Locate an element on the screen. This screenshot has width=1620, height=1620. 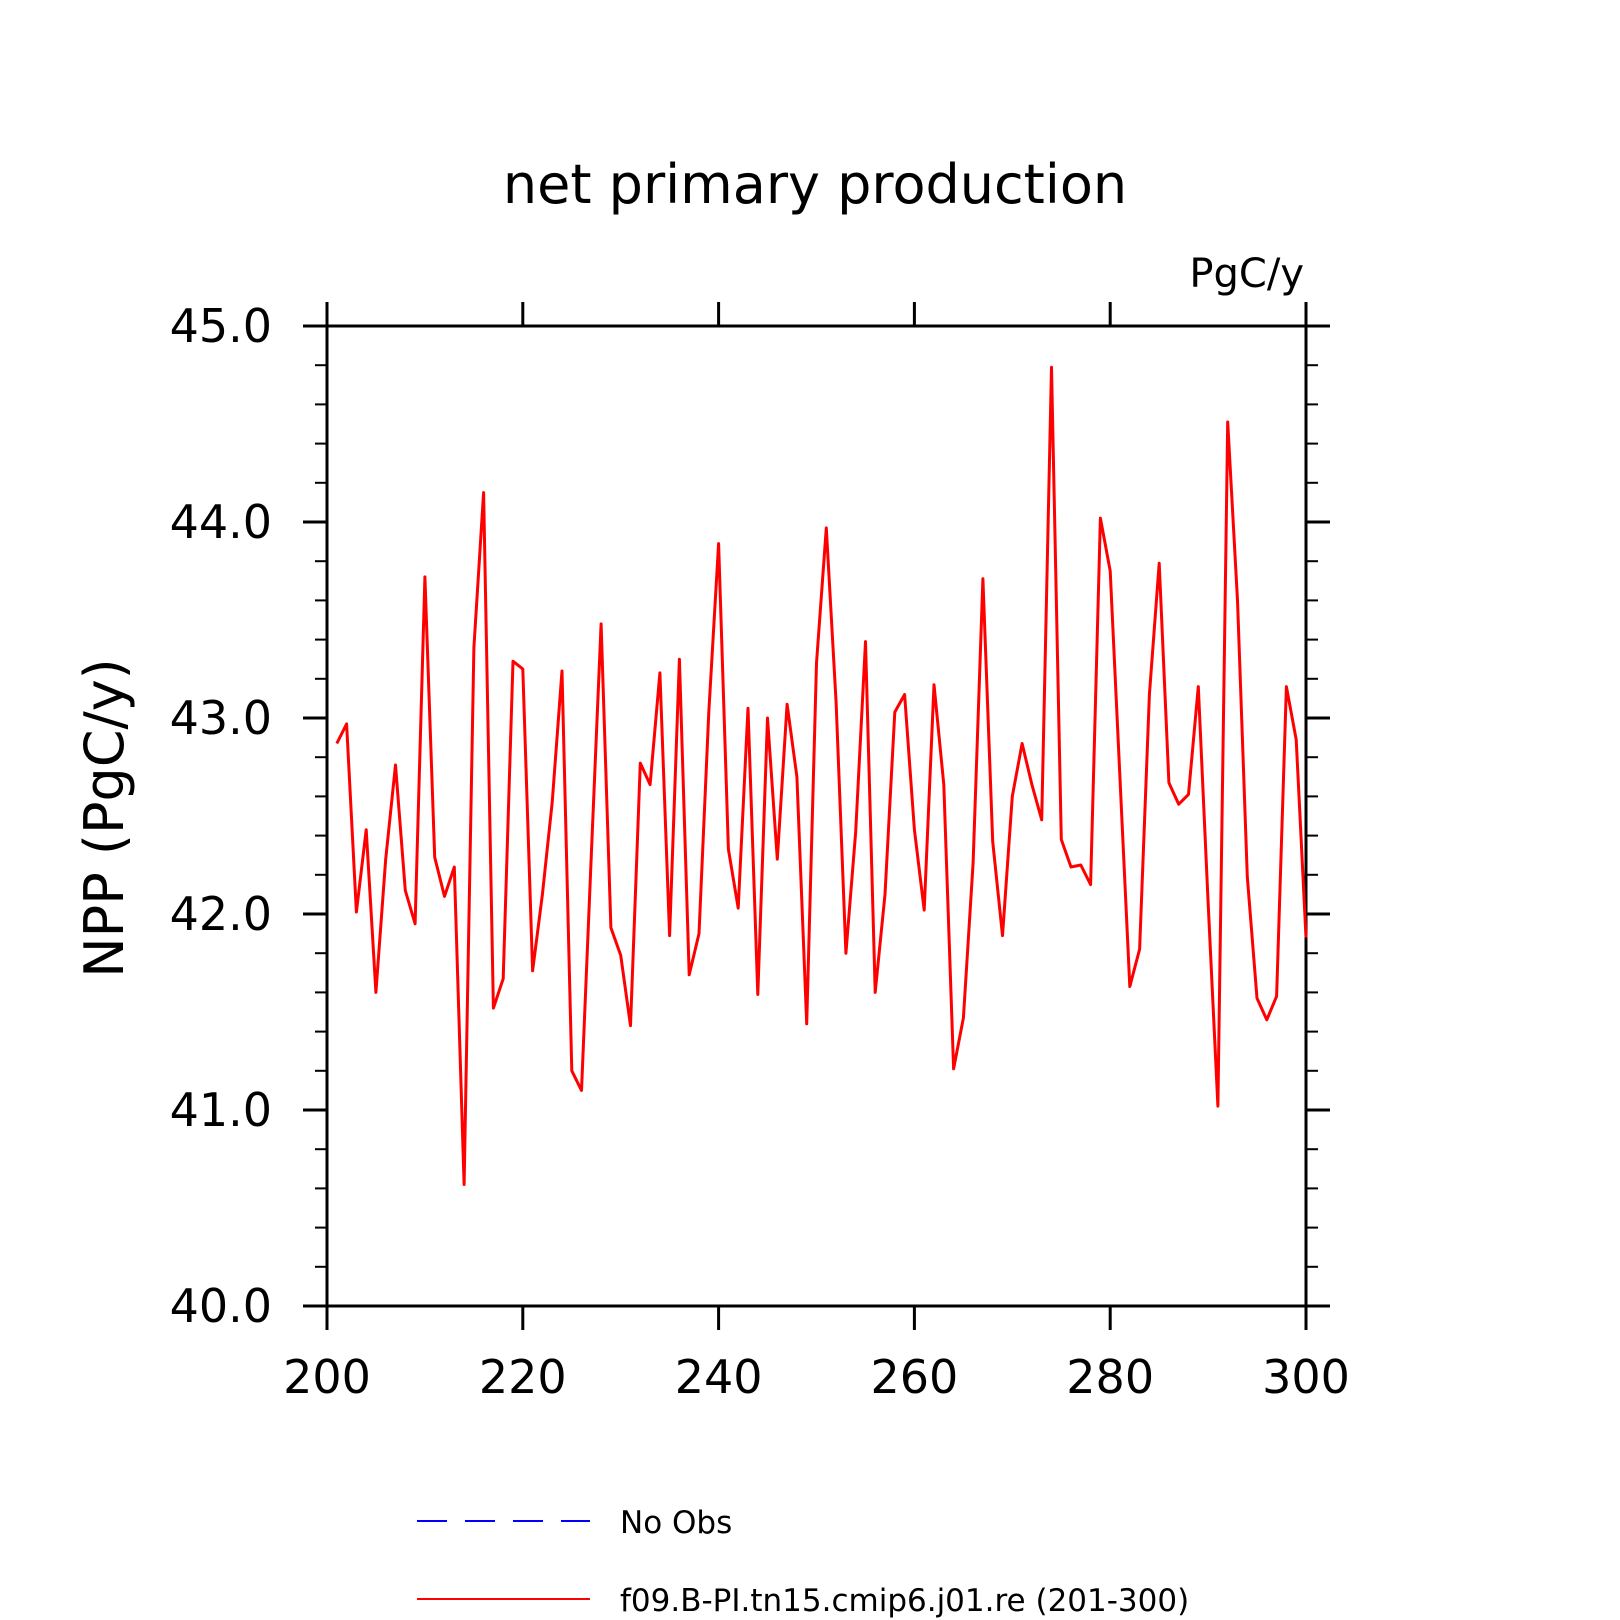
x-tick-label: 240 is located at coordinates (719, 1377).